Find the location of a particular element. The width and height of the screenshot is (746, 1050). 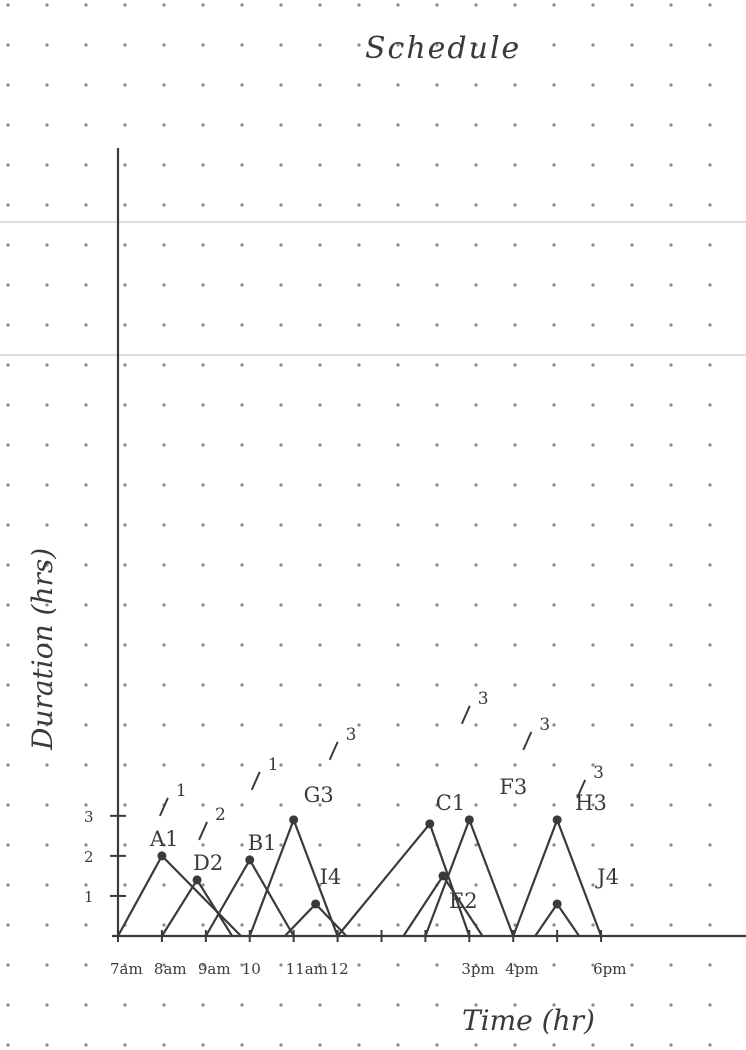

x-tick-label: 8am is located at coordinates (170, 969).